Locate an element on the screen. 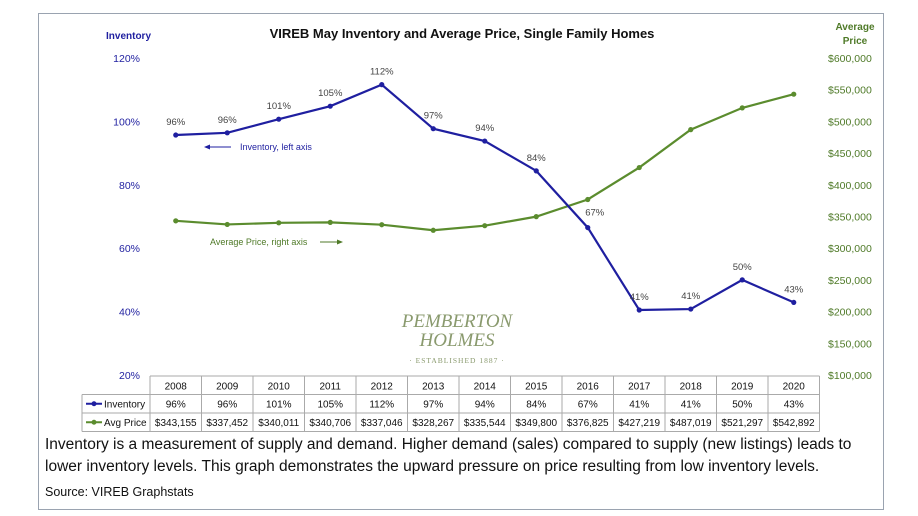 This screenshot has width=918, height=516. table-year-cell: 2013 is located at coordinates (433, 387).